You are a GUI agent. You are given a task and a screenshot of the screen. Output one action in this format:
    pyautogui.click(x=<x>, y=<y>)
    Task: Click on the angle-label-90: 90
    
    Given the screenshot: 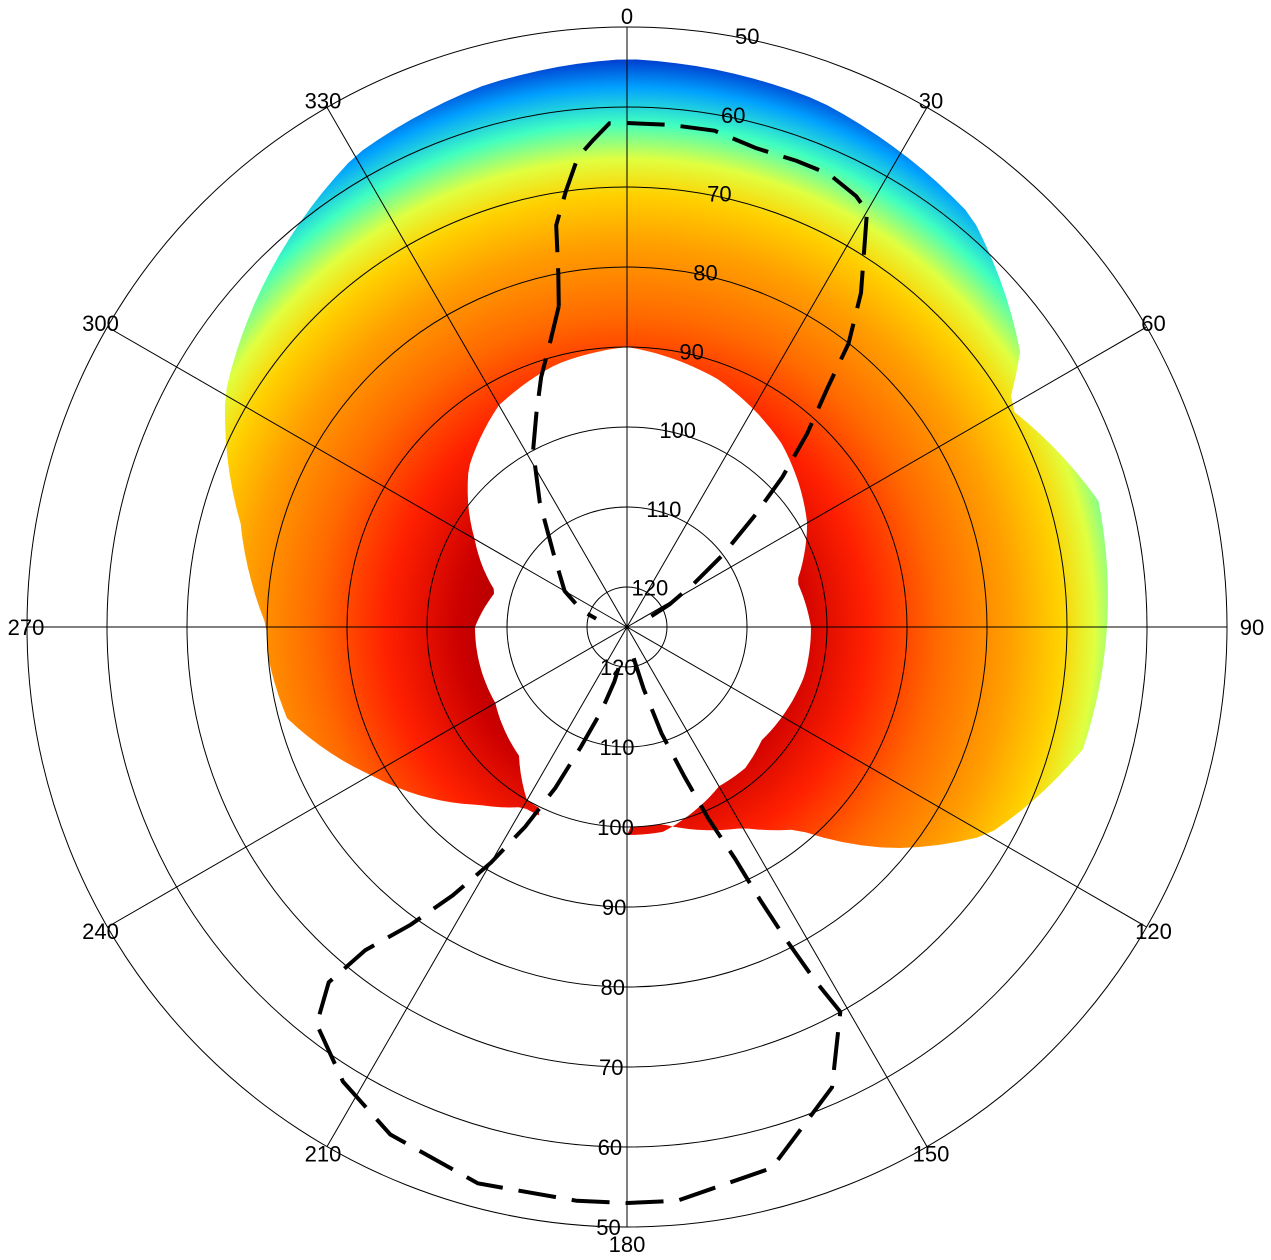 What is the action you would take?
    pyautogui.click(x=1252, y=627)
    